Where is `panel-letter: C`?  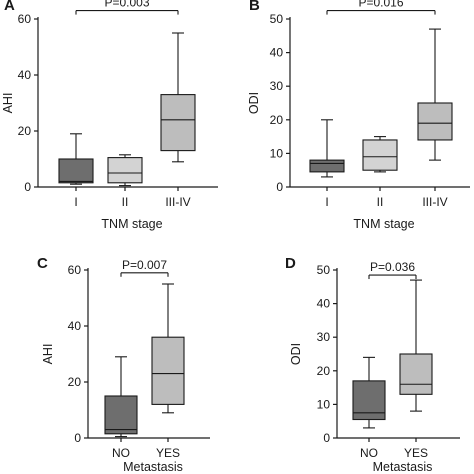
panel-letter: C is located at coordinates (42, 263).